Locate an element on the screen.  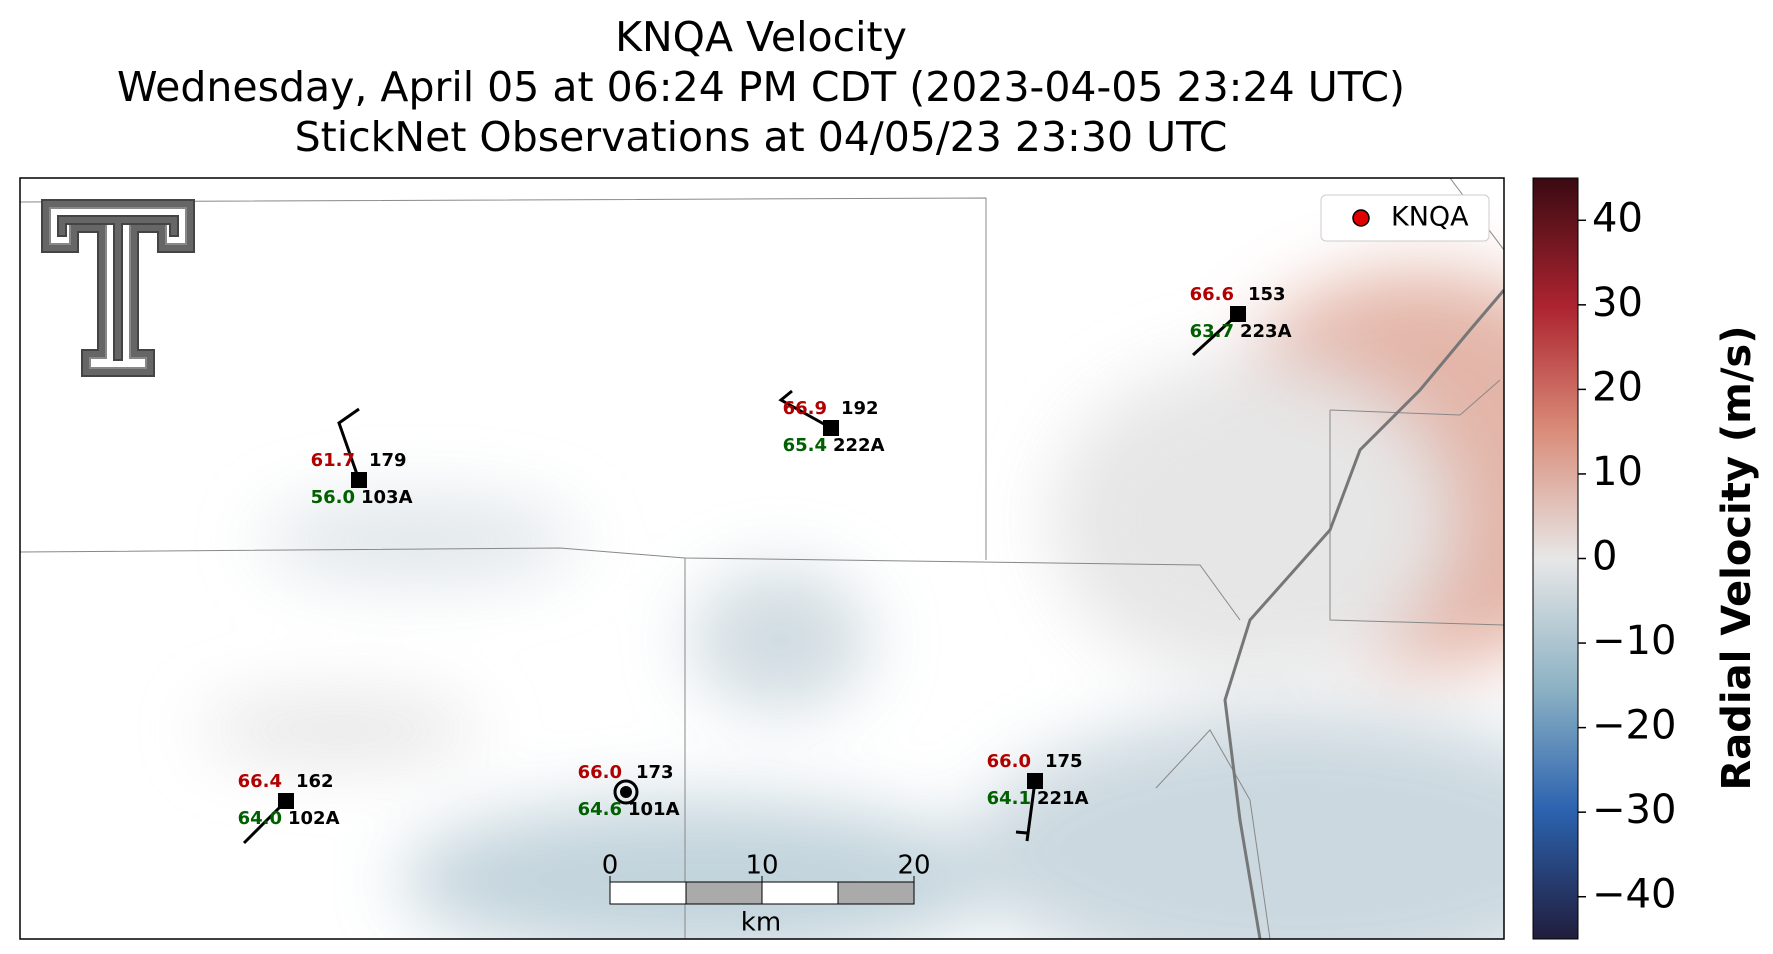
colorbar is located at coordinates (1555, 558).